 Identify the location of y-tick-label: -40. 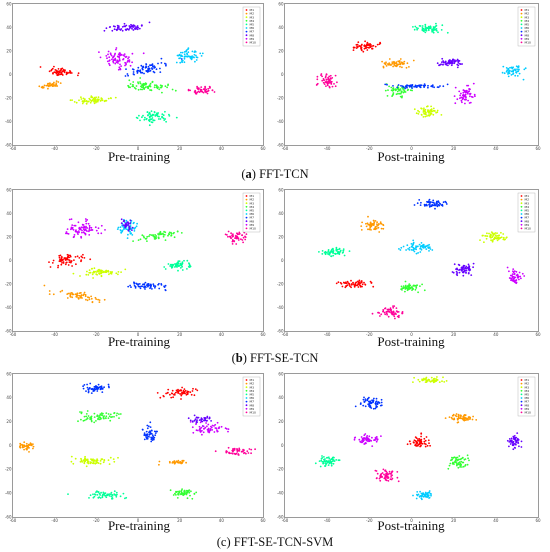
(280, 121).